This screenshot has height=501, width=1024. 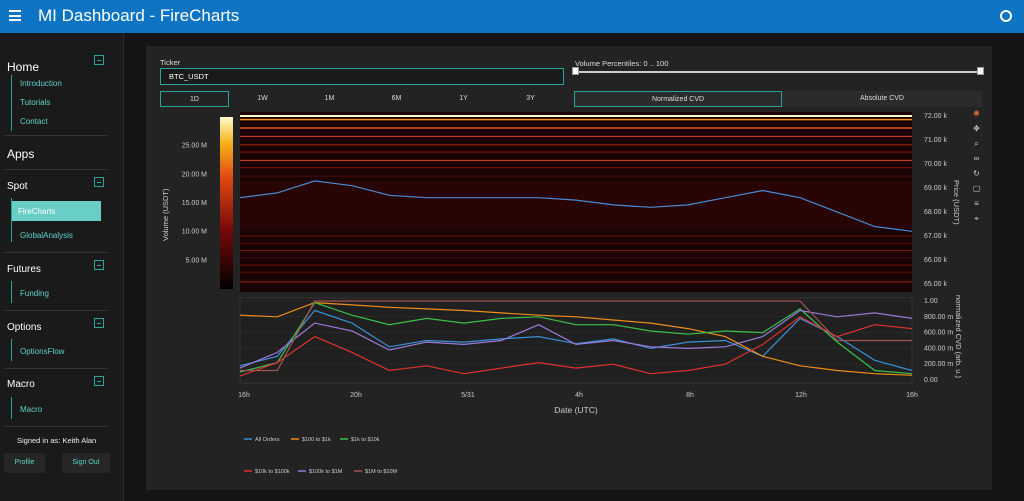 I want to click on slider-handle-max, so click(x=980, y=71).